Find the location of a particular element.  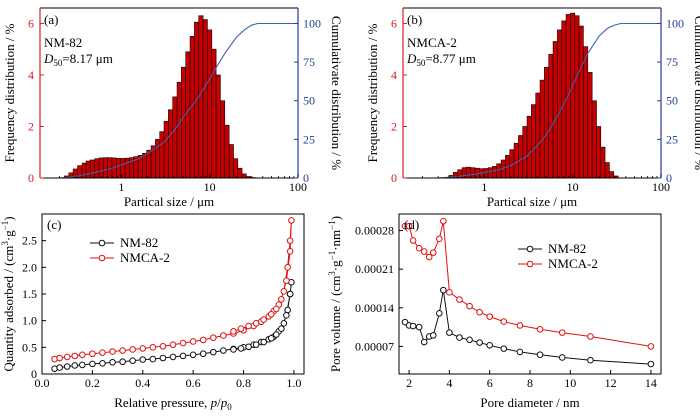

x-tick-label: 0.4 is located at coordinates (142, 383).